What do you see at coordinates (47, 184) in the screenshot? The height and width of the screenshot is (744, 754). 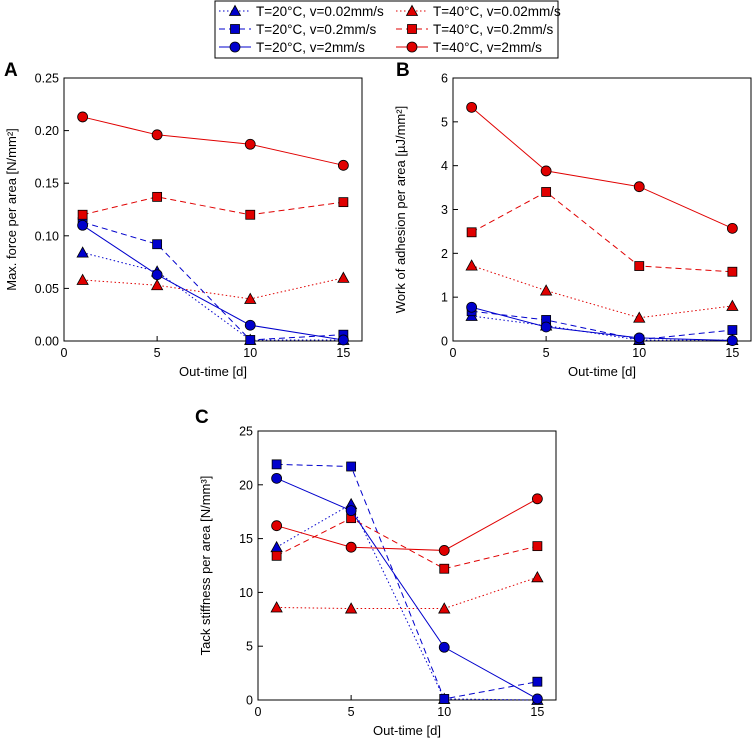 I see `y-tick-label: 0.15` at bounding box center [47, 184].